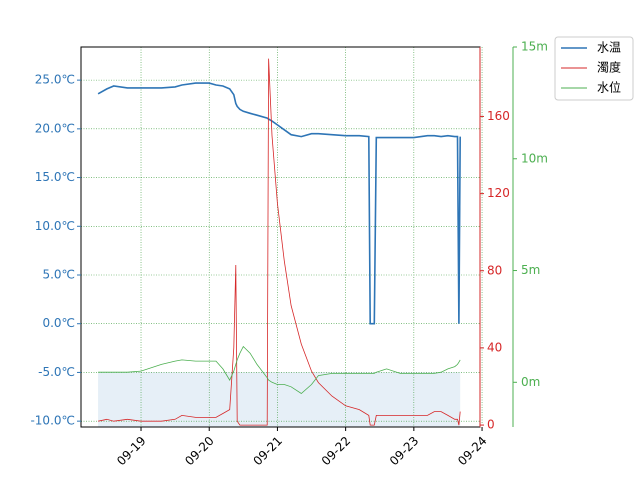 This screenshot has width=640, height=484. Describe the element at coordinates (530, 270) in the screenshot. I see `y3-tick-label: 5m` at that location.